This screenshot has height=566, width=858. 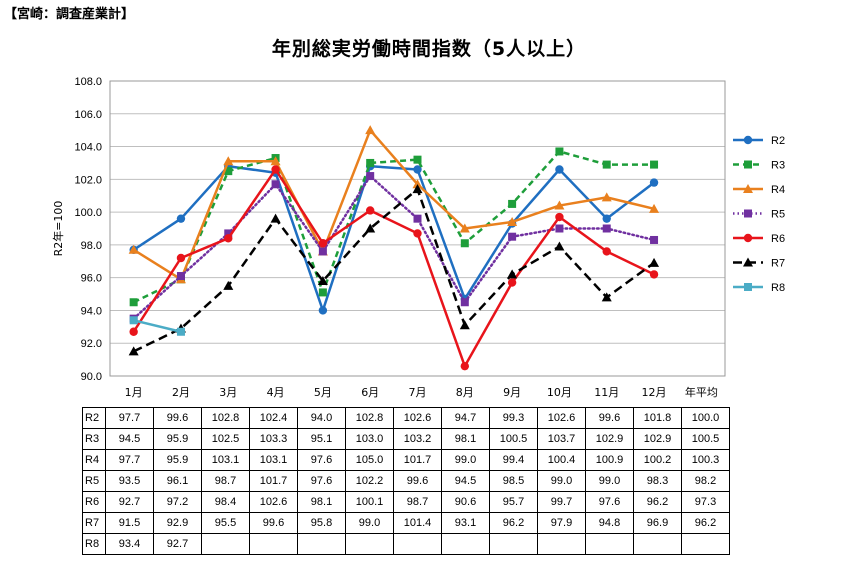 What do you see at coordinates (778, 215) in the screenshot?
I see `legend-label-r5: R5` at bounding box center [778, 215].